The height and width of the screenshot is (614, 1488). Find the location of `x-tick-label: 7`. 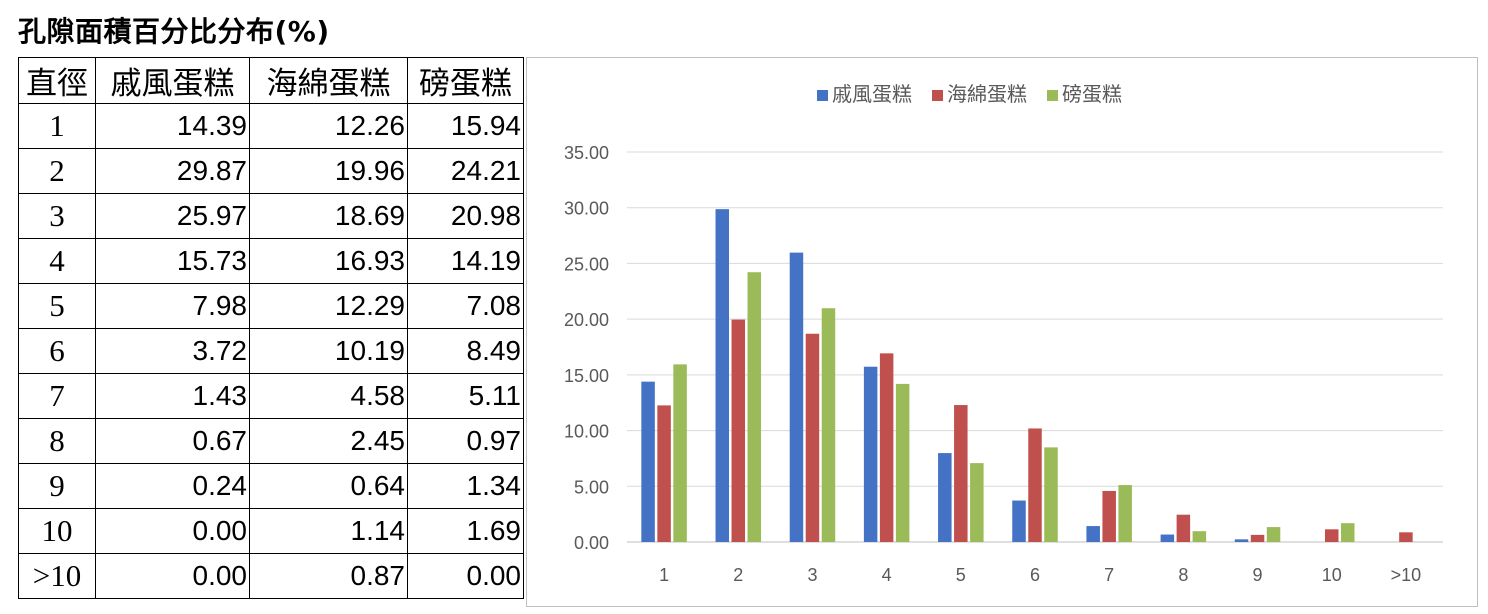

x-tick-label: 7 is located at coordinates (1109, 575).